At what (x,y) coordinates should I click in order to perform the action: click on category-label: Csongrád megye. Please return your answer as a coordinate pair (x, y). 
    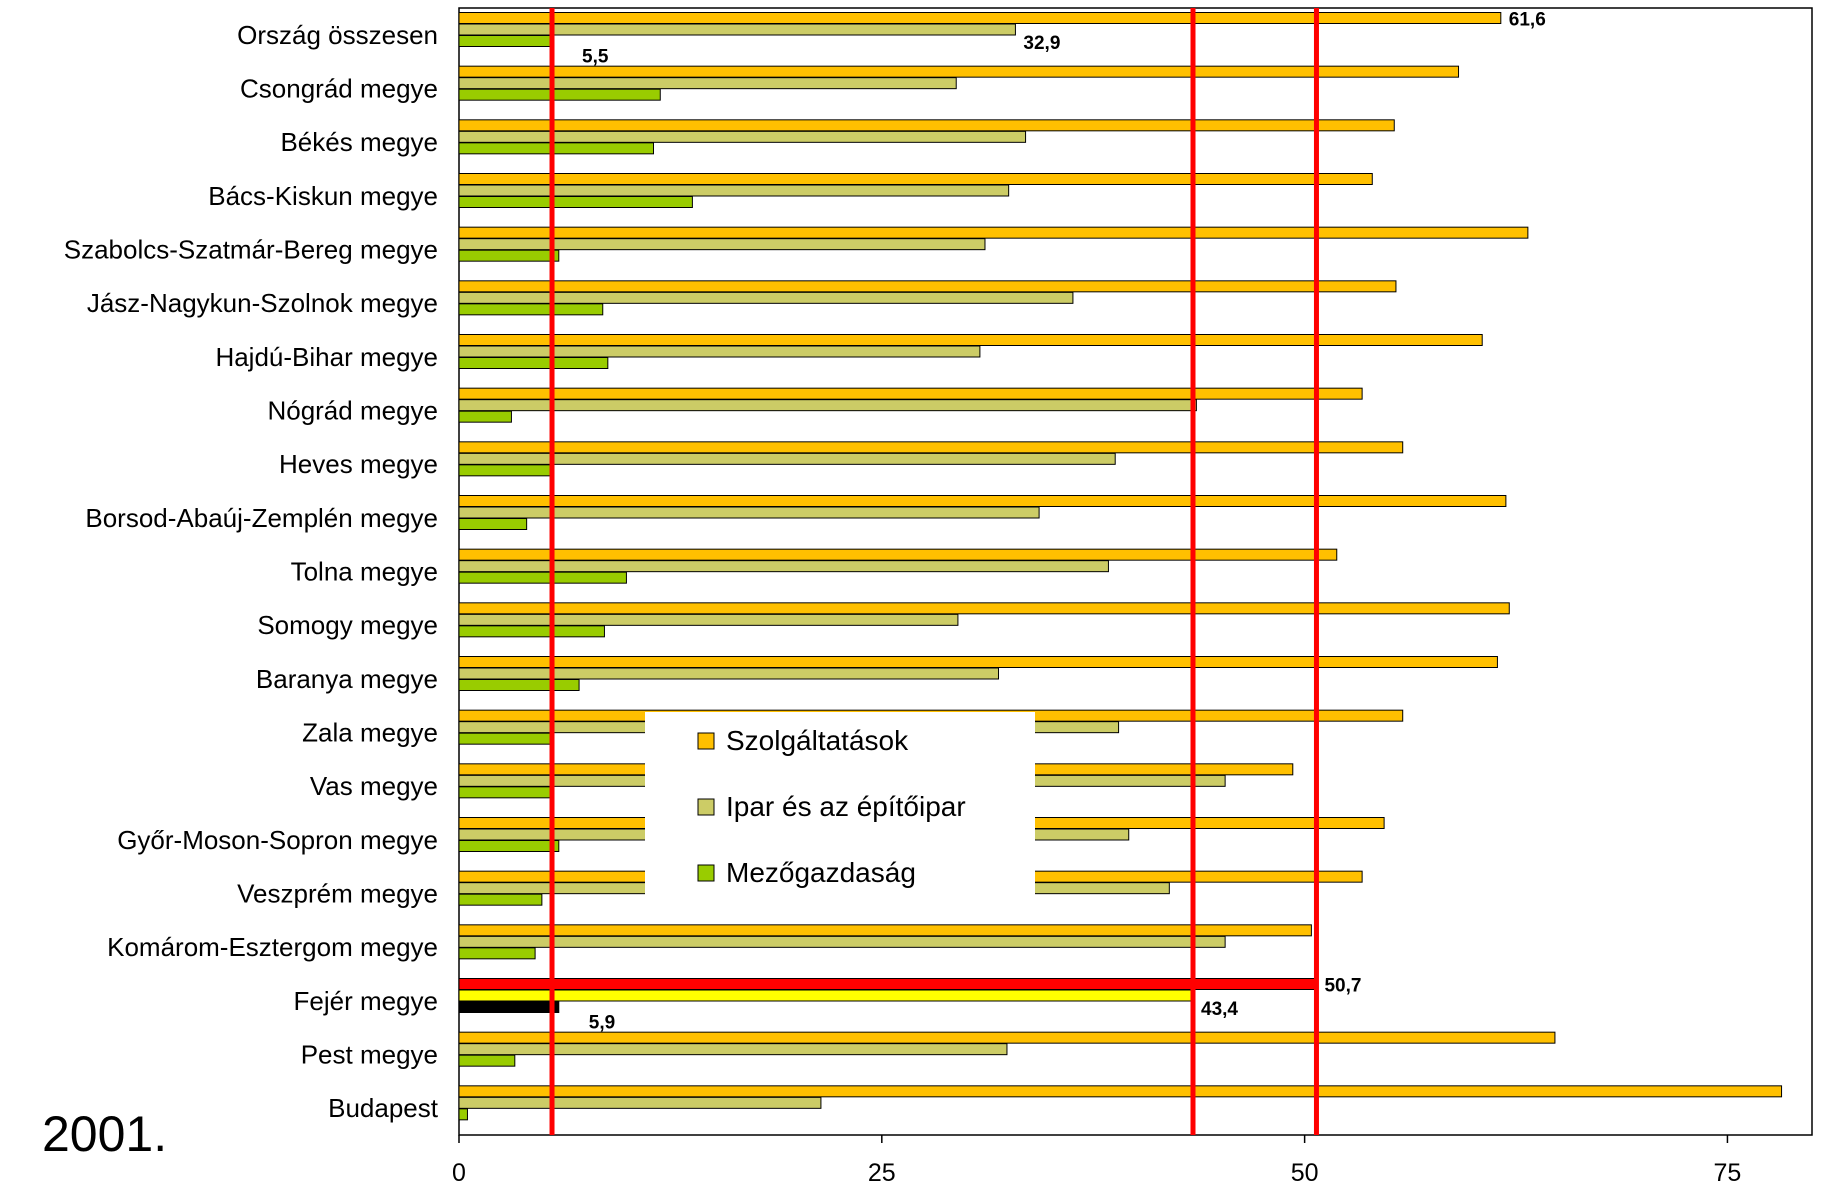
    Looking at the image, I should click on (339, 89).